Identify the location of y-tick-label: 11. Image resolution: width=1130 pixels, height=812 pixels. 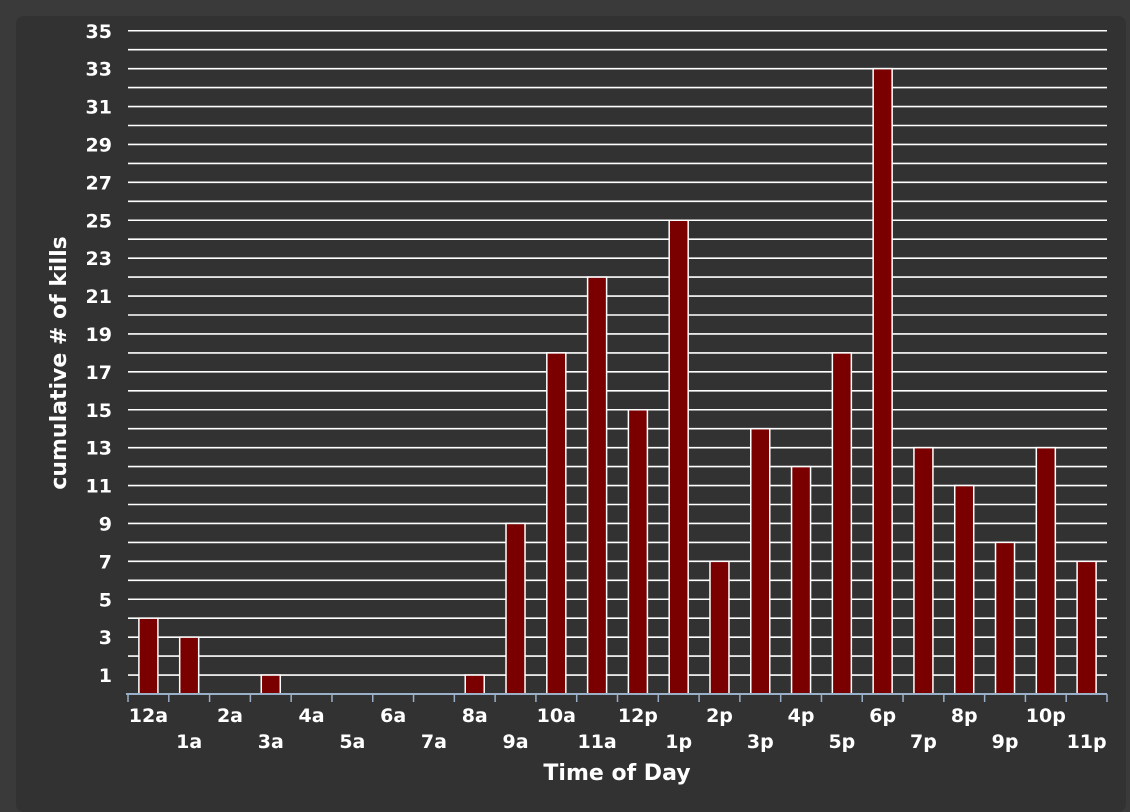
(99, 487).